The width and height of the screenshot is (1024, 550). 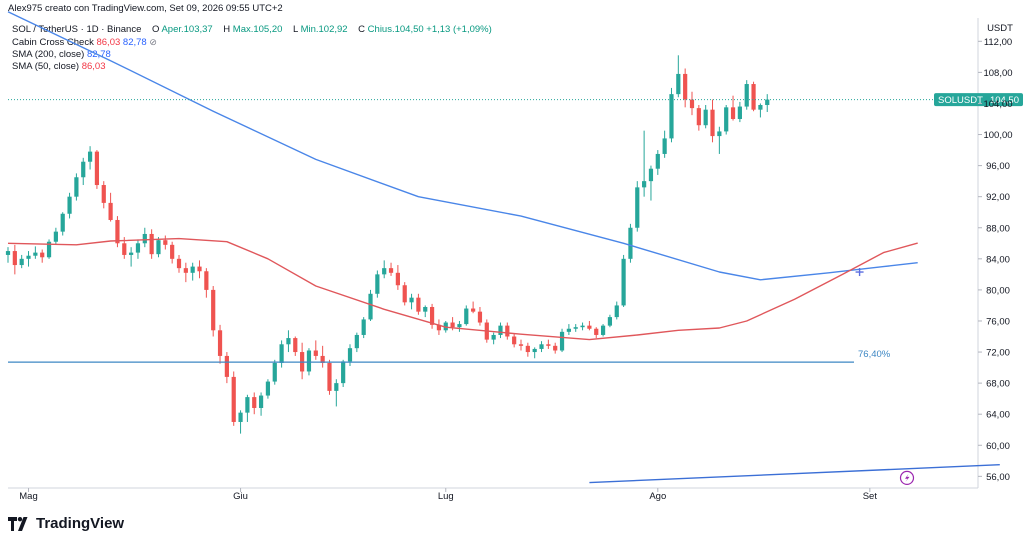 I want to click on indicator-value: 86,03, so click(x=93, y=66).